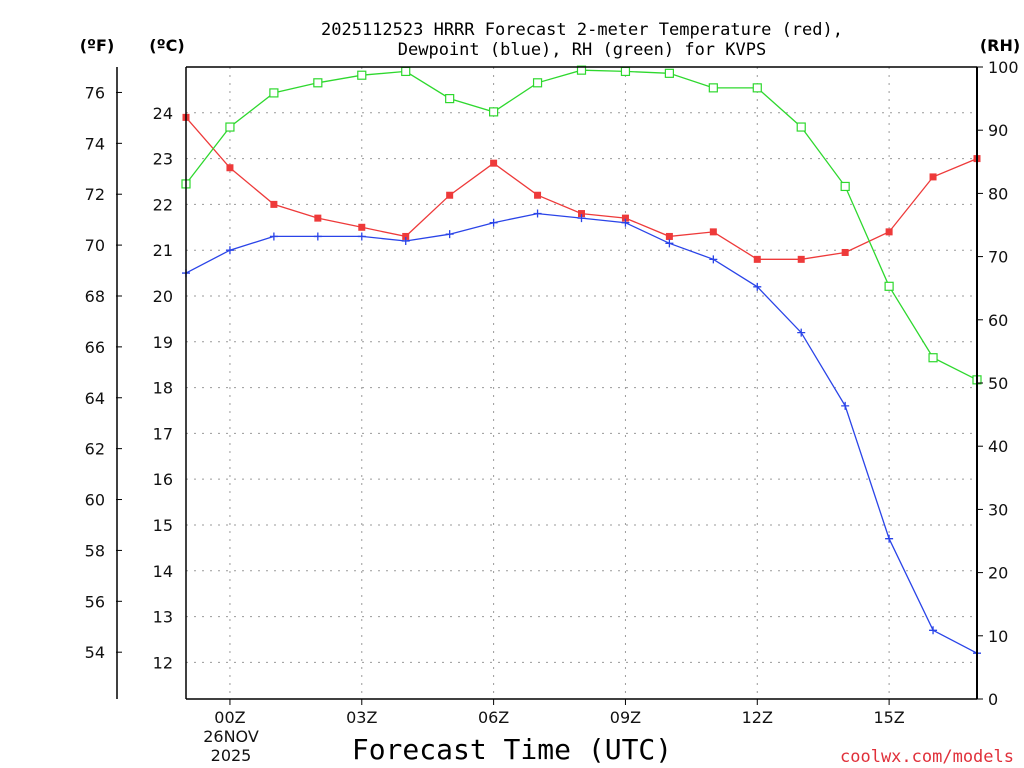 This screenshot has height=768, width=1024. Describe the element at coordinates (757, 717) in the screenshot. I see `x-tick-label: 12Z` at that location.